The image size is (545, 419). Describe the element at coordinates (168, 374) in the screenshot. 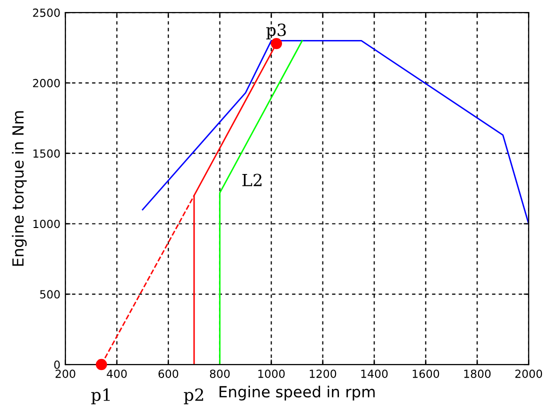

I see `x-tick-label: 600` at that location.